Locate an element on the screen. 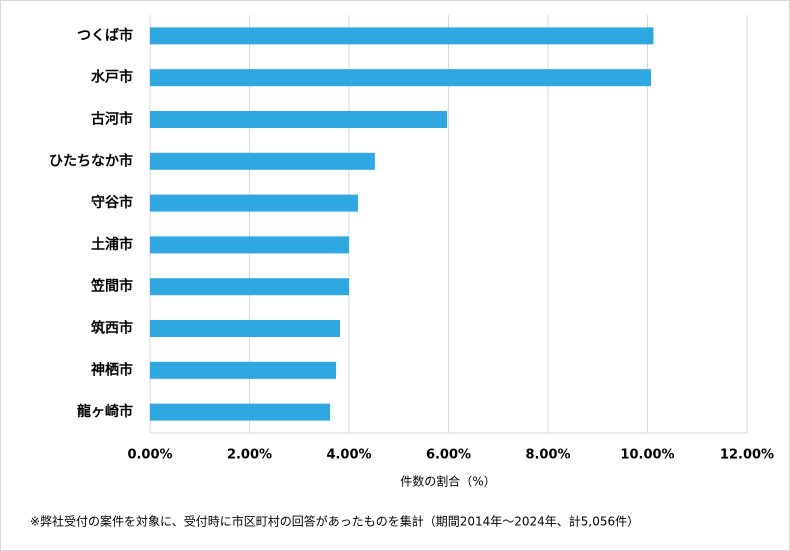 The image size is (790, 551). x-axis-label: 件数の割合（%） is located at coordinates (447, 481).